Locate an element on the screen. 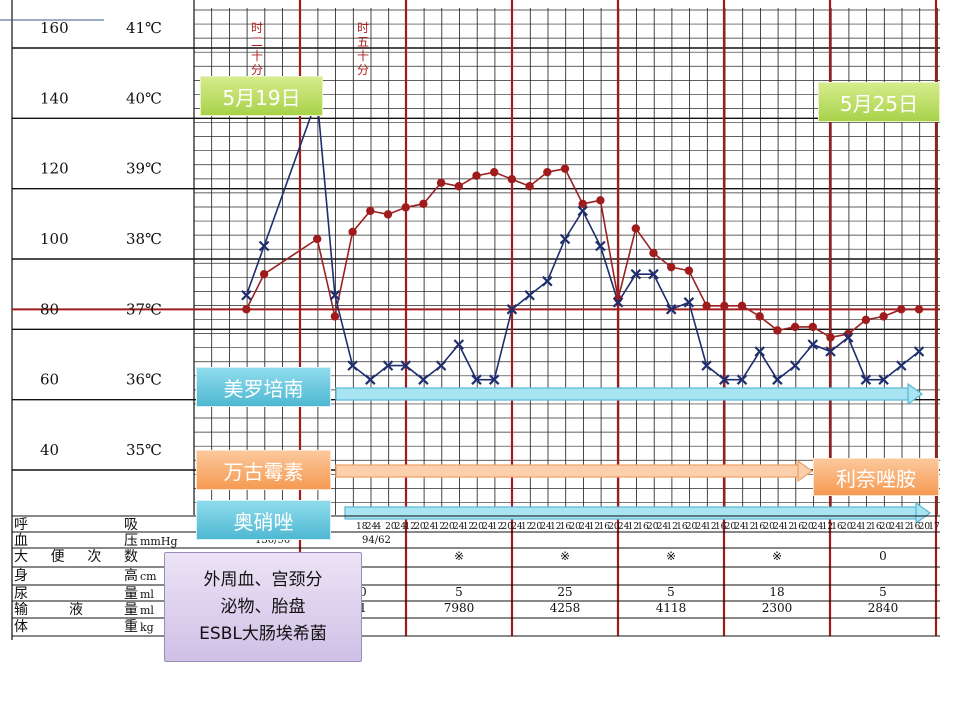 Image resolution: width=960 pixels, height=720 pixels. time-annotation: 分 is located at coordinates (363, 70).